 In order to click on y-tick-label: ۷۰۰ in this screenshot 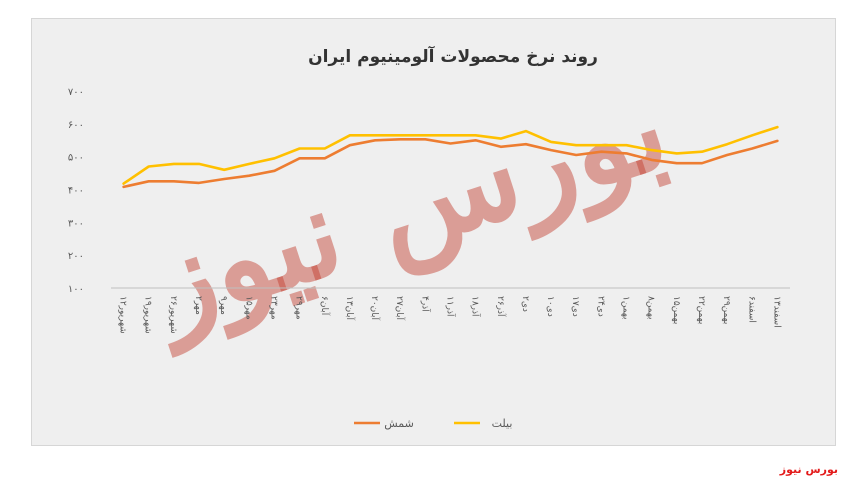, I will do `click(76, 92)`.